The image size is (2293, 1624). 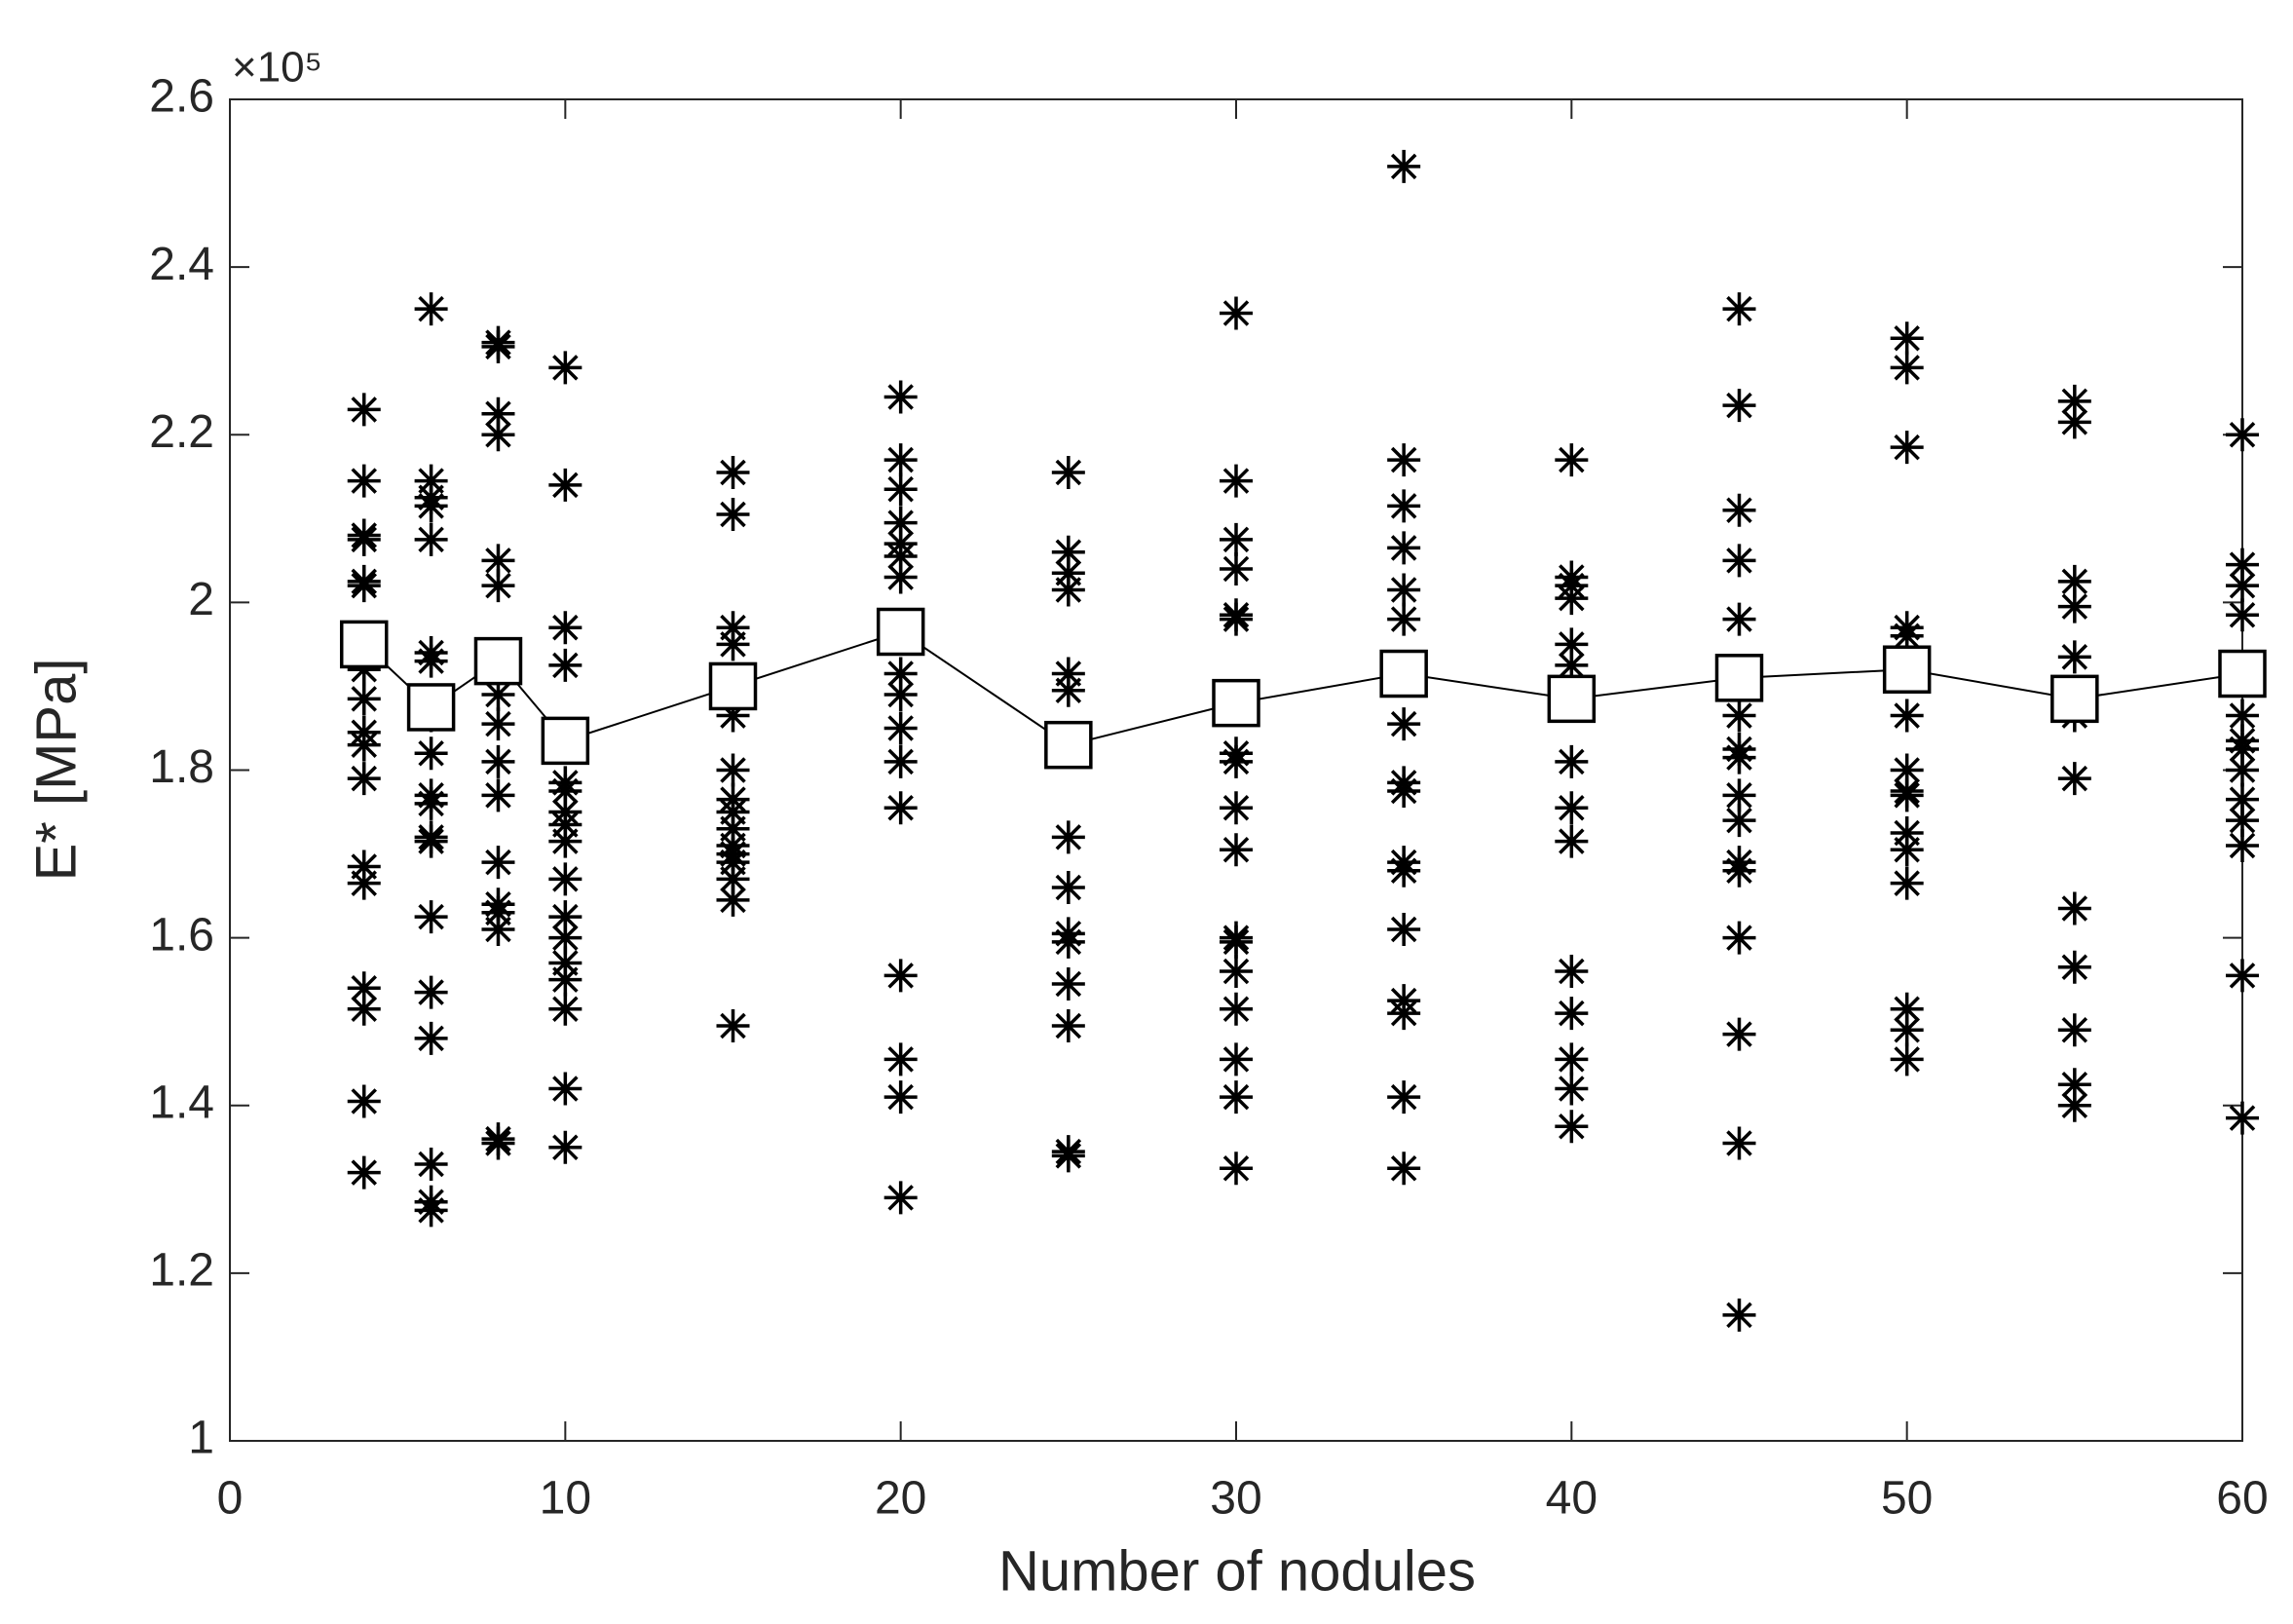 I want to click on y-tick-label: 2.6, so click(x=181, y=97).